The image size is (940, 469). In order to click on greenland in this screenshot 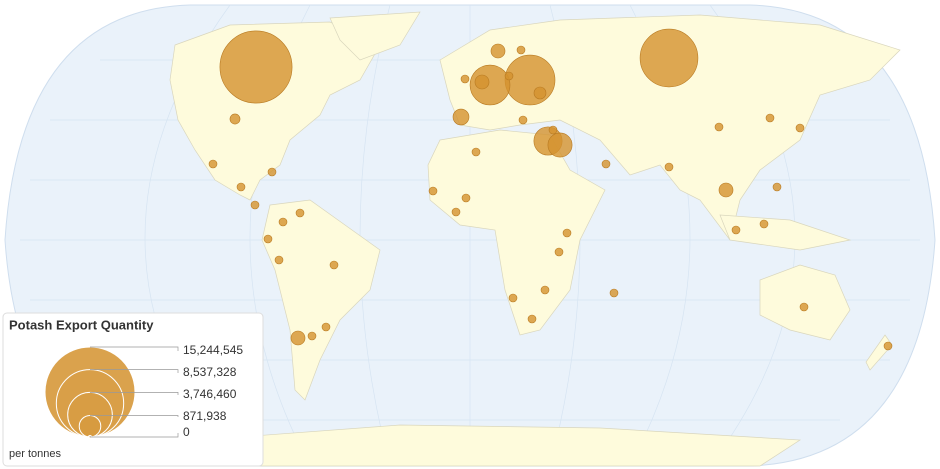, I will do `click(375, 36)`.